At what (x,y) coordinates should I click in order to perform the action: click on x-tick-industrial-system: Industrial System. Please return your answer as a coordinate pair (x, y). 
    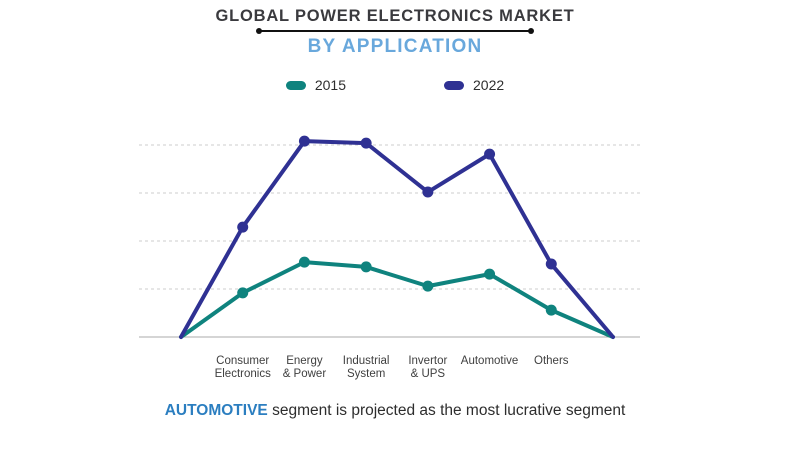
    Looking at the image, I should click on (366, 367).